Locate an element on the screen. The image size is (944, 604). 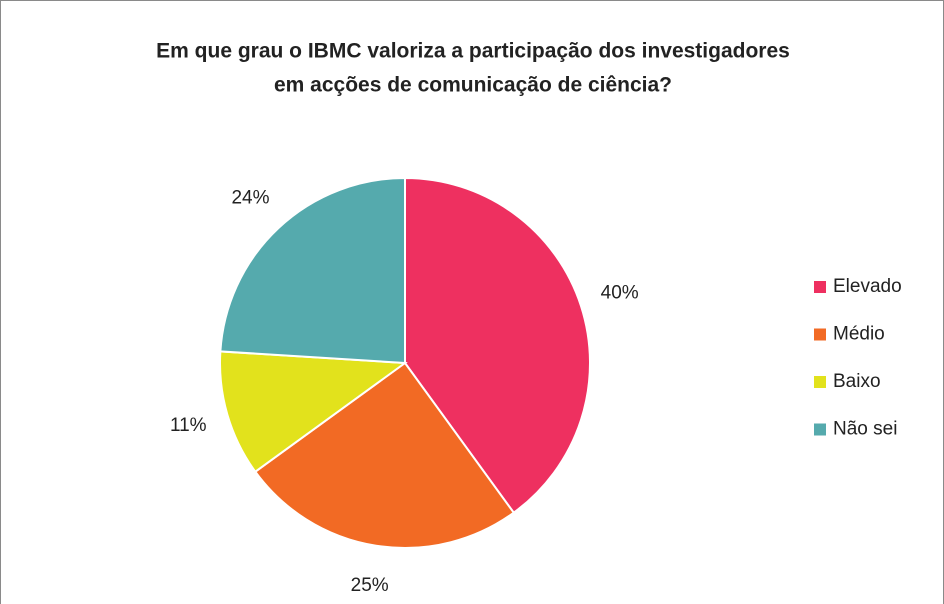
data-label: 11% is located at coordinates (188, 425).